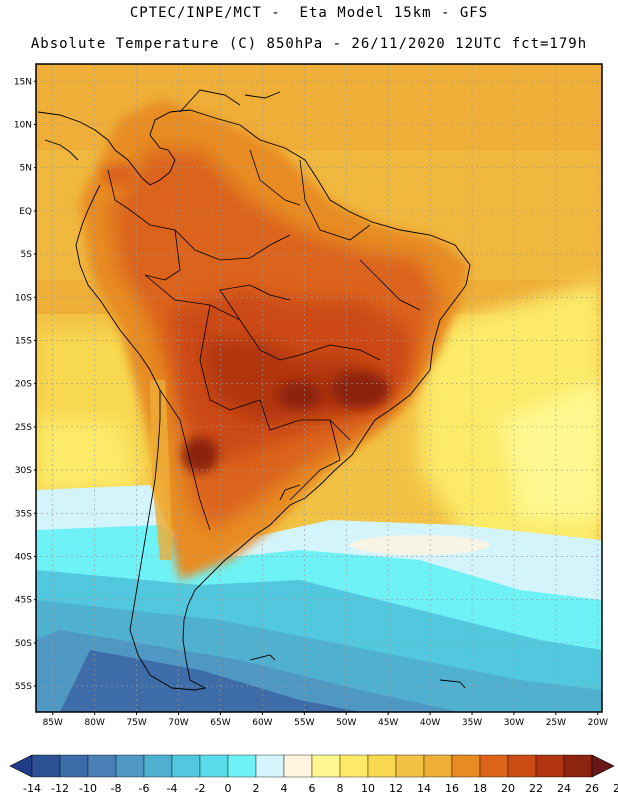 The height and width of the screenshot is (800, 618). Describe the element at coordinates (23, 428) in the screenshot. I see `latitude-label: 25S` at that location.